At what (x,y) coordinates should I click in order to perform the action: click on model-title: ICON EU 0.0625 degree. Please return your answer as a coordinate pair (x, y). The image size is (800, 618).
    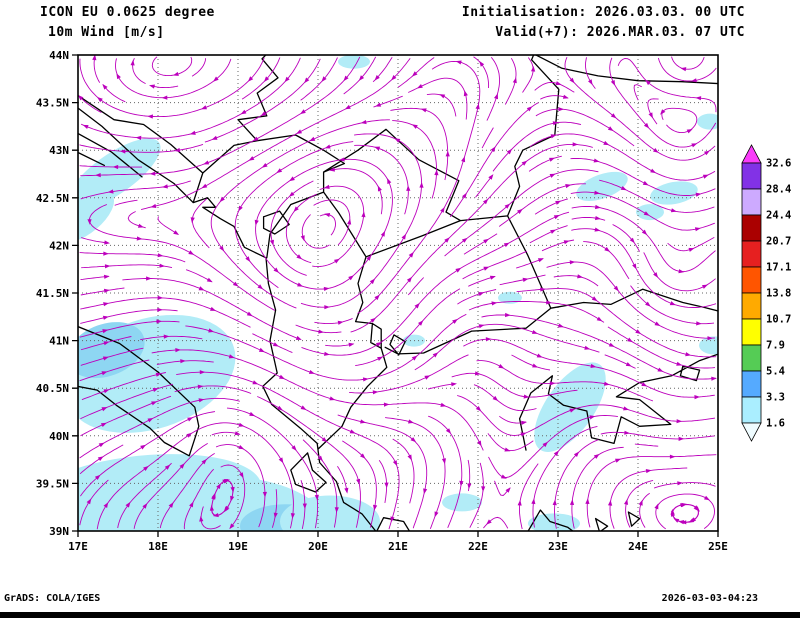
    Looking at the image, I should click on (127, 12).